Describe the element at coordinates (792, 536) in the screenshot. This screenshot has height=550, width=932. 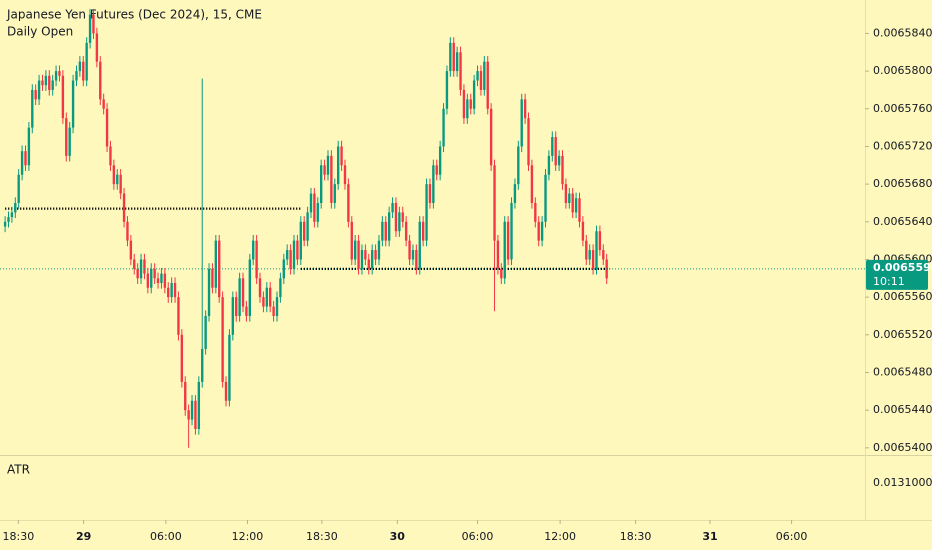
I see `x-tick-label: 06:00` at that location.